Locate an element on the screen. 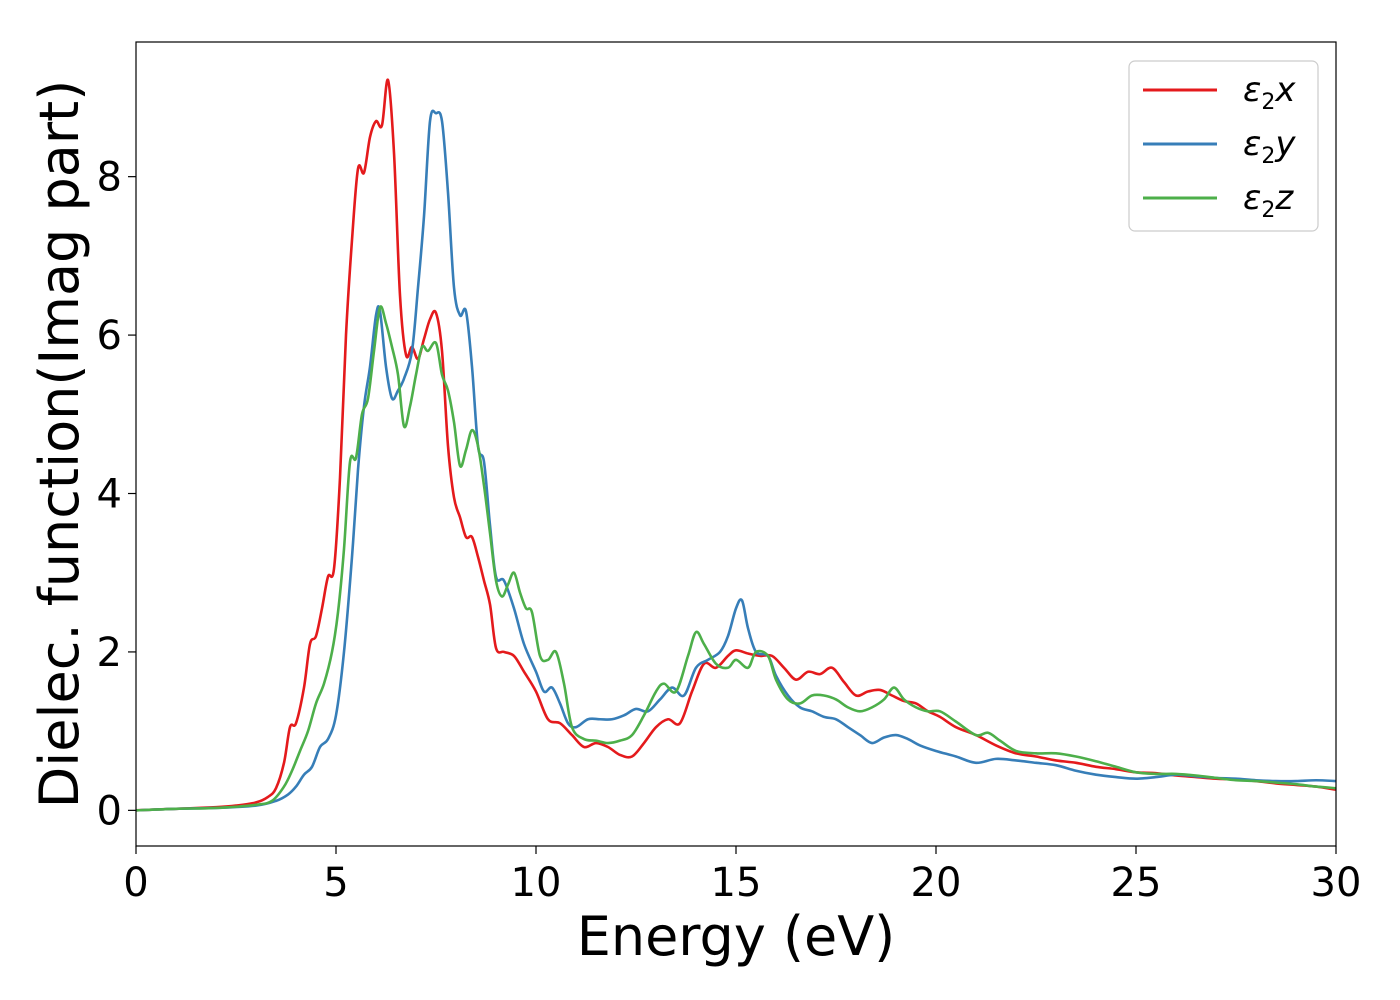 The image size is (1400, 1000). legend-component: y is located at coordinates (1285, 144).